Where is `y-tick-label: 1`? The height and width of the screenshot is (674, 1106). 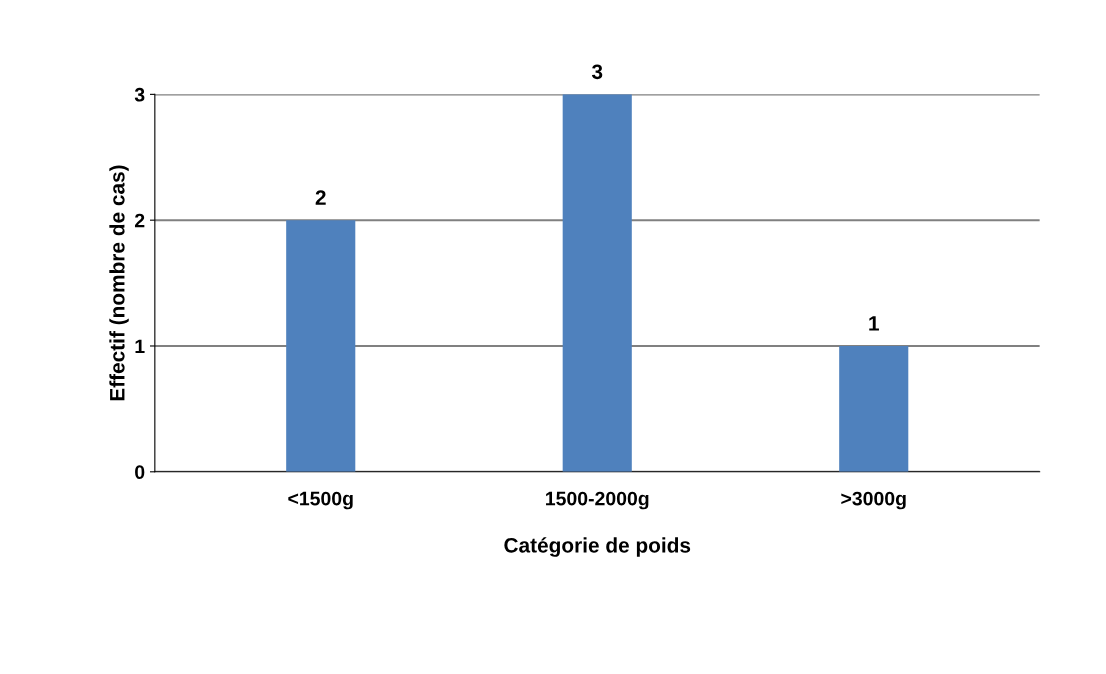 y-tick-label: 1 is located at coordinates (140, 346).